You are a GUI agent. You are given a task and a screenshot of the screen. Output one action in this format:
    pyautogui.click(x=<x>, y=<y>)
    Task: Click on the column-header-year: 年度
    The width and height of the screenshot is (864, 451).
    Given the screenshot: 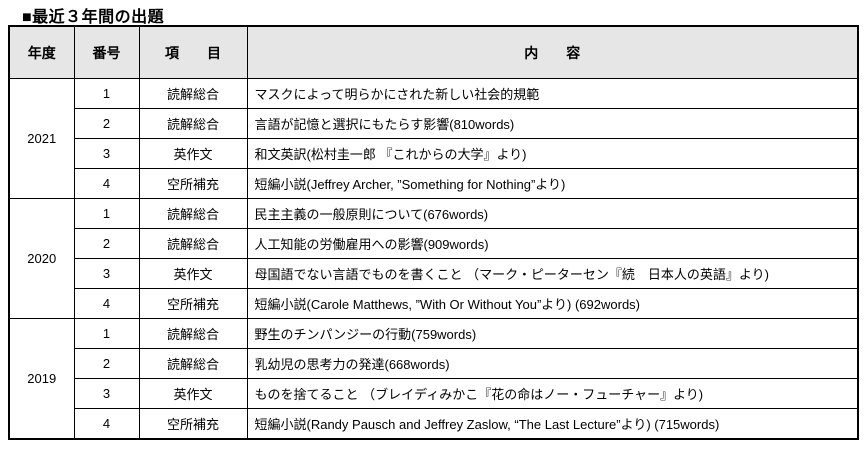 What is the action you would take?
    pyautogui.click(x=41, y=52)
    